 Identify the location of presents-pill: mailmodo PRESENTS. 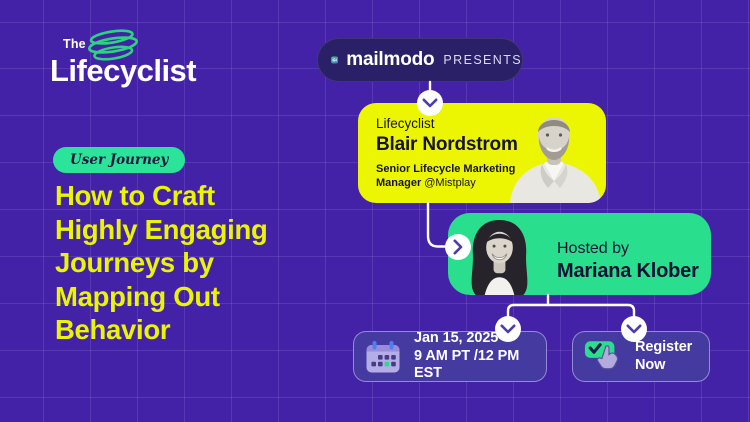
(420, 60).